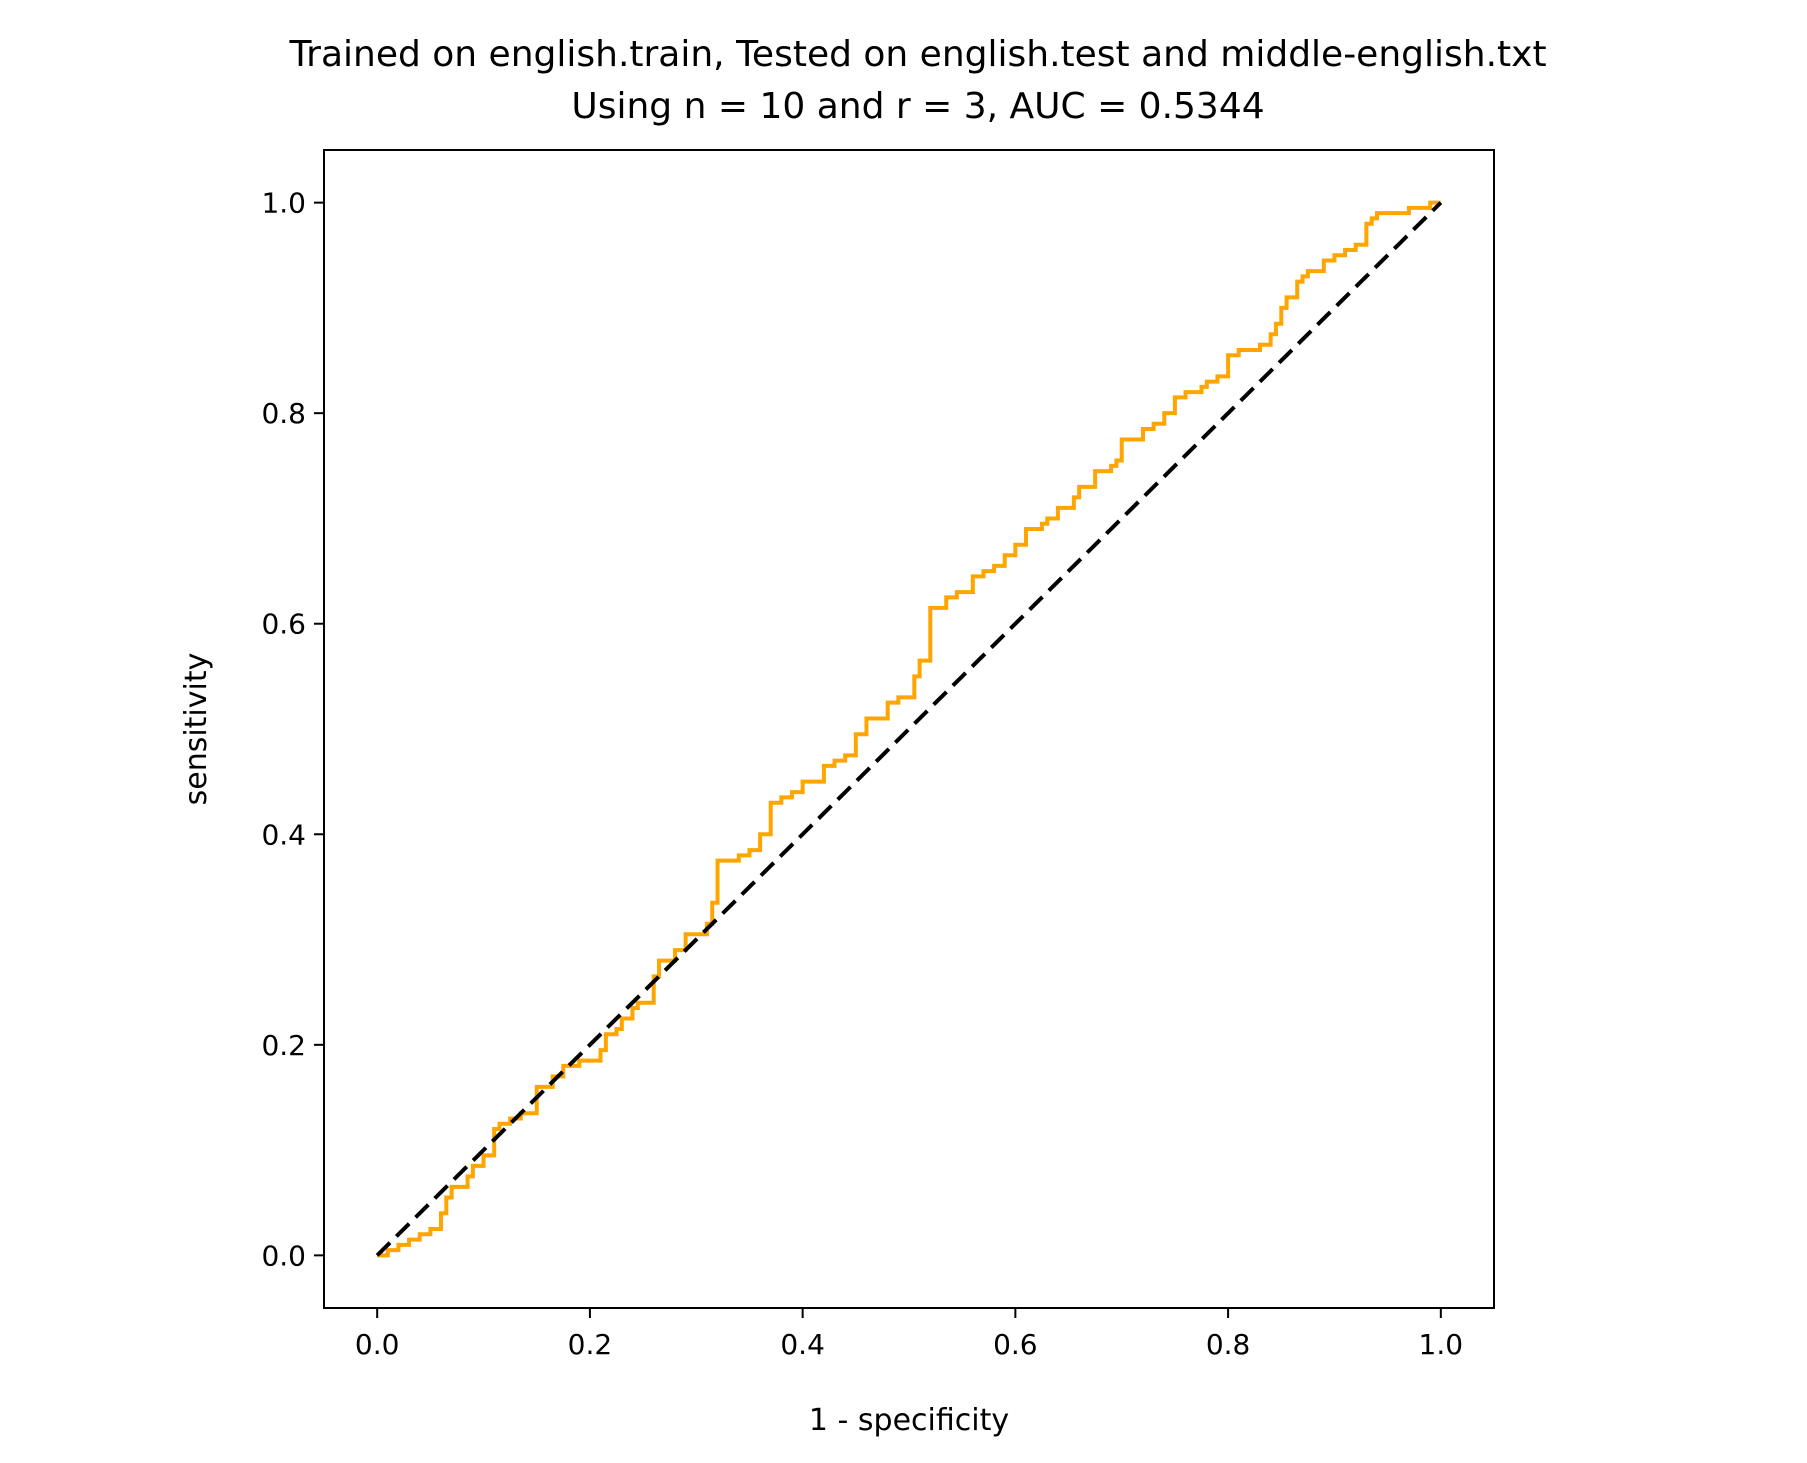  What do you see at coordinates (909, 1420) in the screenshot?
I see `x-axis-label: 1 - specificity` at bounding box center [909, 1420].